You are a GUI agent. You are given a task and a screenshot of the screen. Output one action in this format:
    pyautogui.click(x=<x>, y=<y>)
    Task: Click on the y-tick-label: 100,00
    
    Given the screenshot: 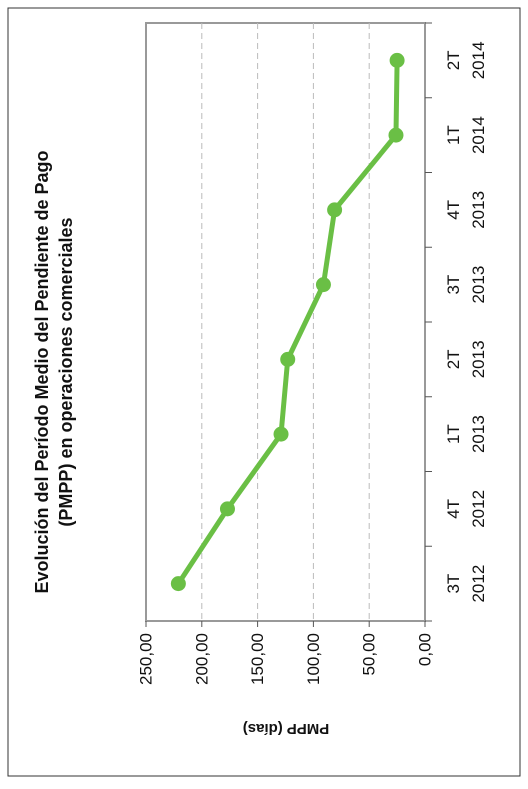 What is the action you would take?
    pyautogui.click(x=313, y=659)
    